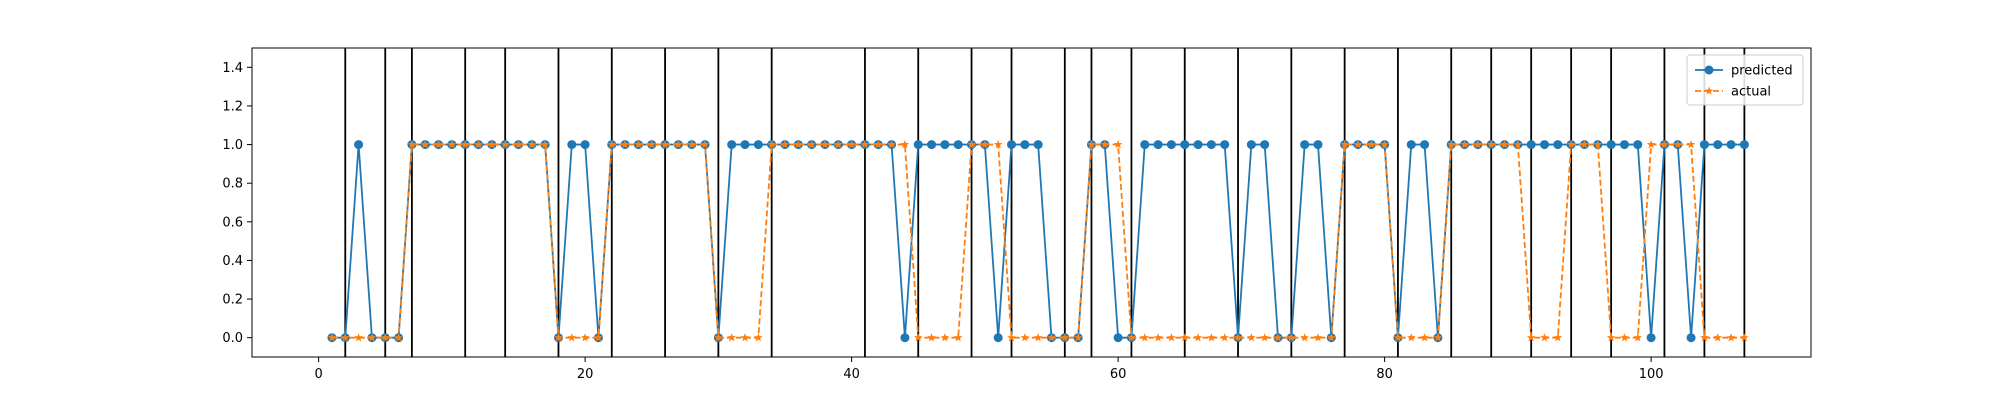 The width and height of the screenshot is (2000, 400). I want to click on x-tick-label: 60, so click(1118, 374).